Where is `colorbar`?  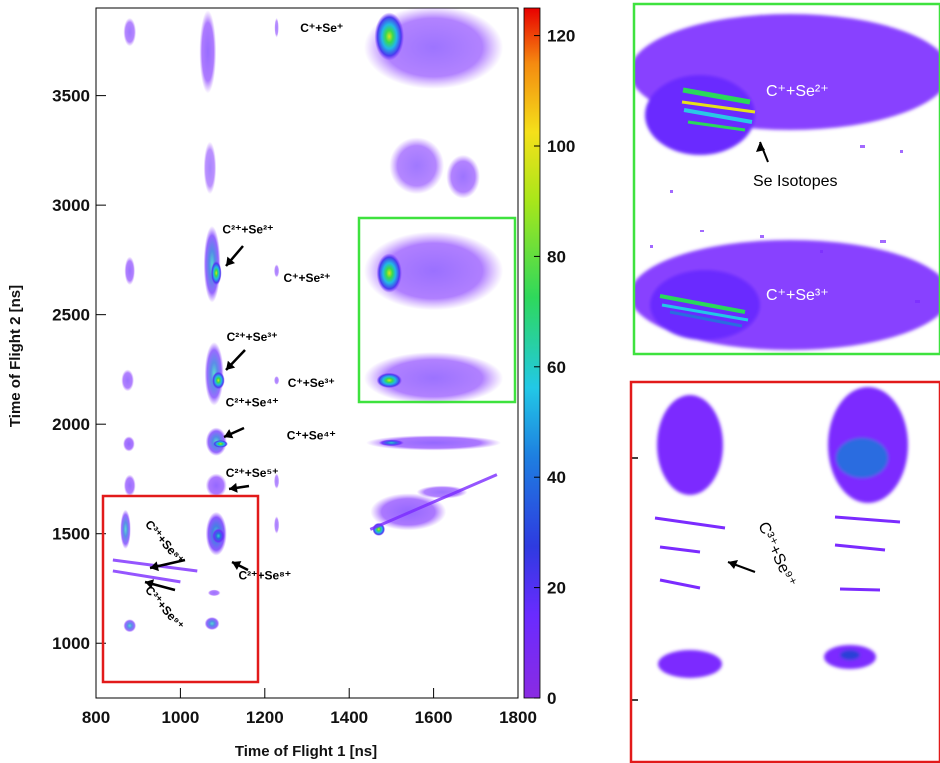
colorbar is located at coordinates (532, 353).